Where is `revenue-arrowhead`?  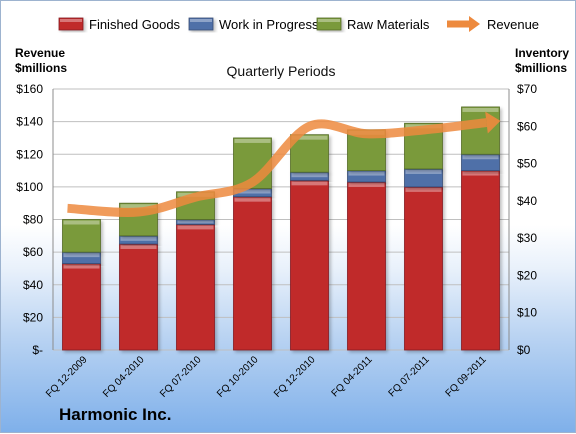 revenue-arrowhead is located at coordinates (493, 122).